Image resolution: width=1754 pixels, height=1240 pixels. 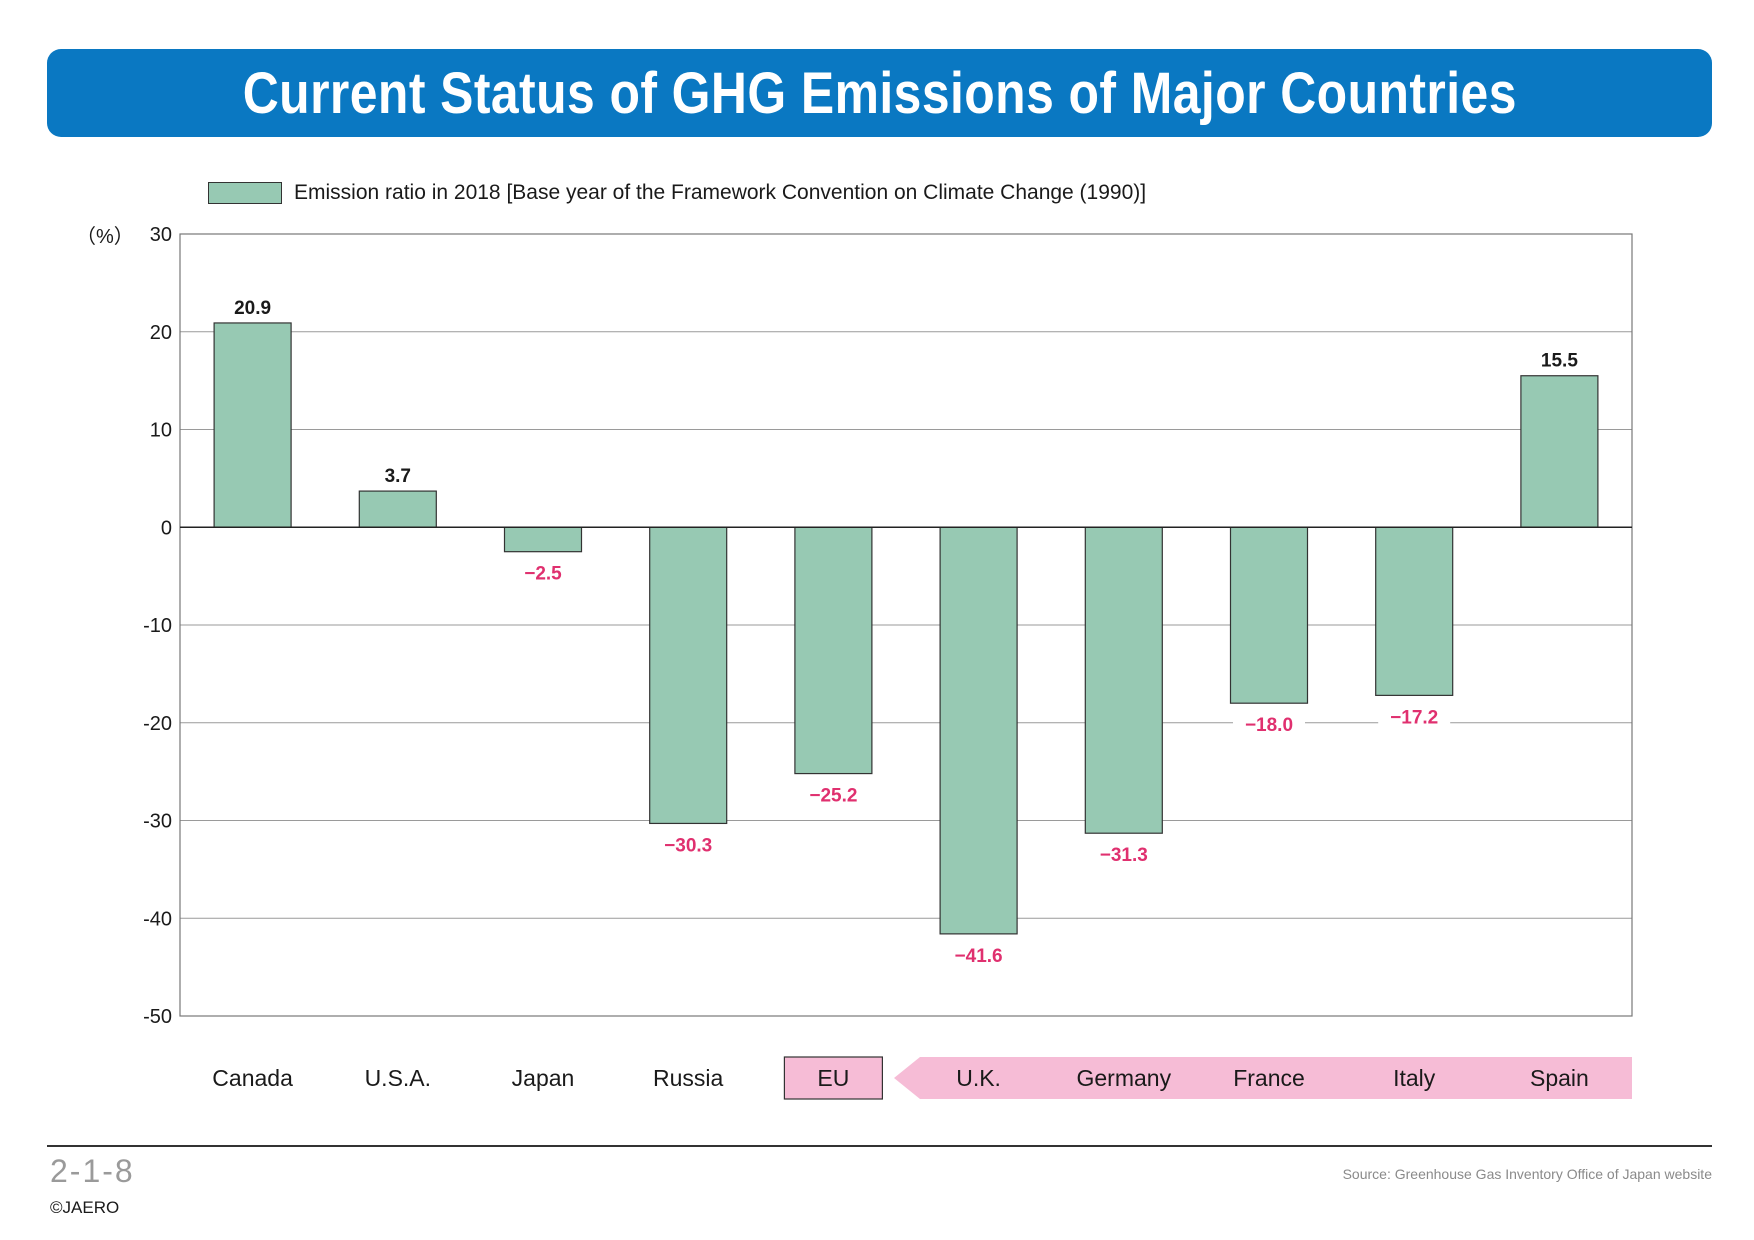 I want to click on category-label: Italy, so click(x=1414, y=1078).